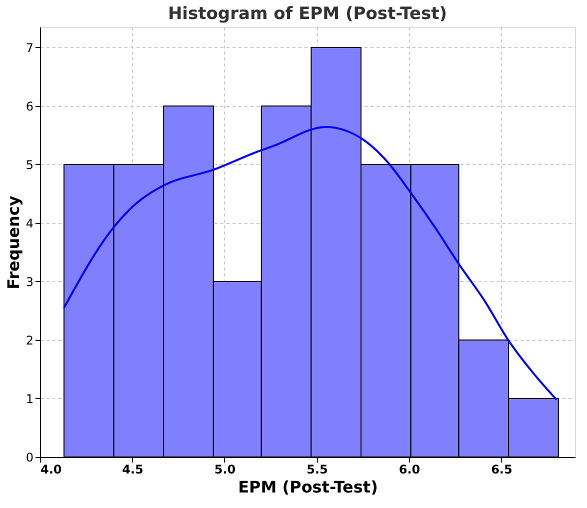 This screenshot has height=508, width=587. Describe the element at coordinates (133, 469) in the screenshot. I see `x-tick-label: 4.5` at that location.